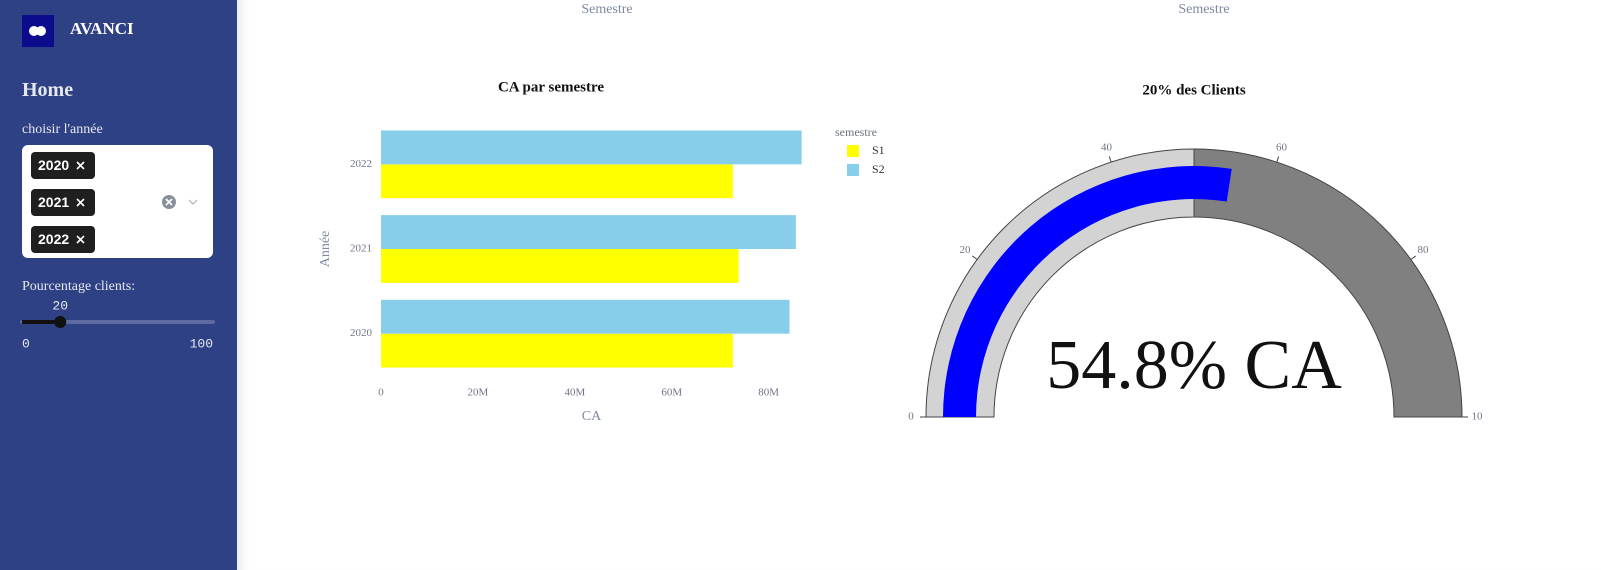 This screenshot has height=570, width=1601. What do you see at coordinates (26, 343) in the screenshot?
I see `slider-min: 0` at bounding box center [26, 343].